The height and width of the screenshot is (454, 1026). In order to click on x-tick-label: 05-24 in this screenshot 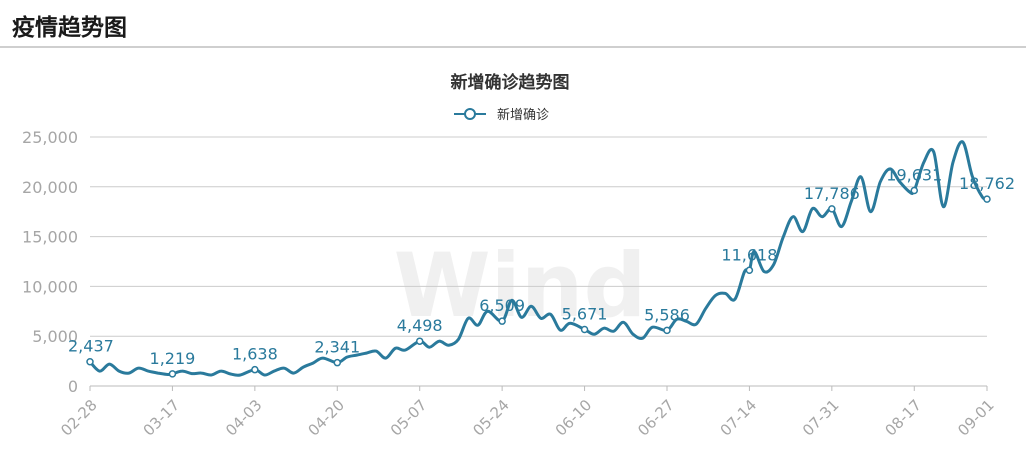, I will do `click(491, 418)`.